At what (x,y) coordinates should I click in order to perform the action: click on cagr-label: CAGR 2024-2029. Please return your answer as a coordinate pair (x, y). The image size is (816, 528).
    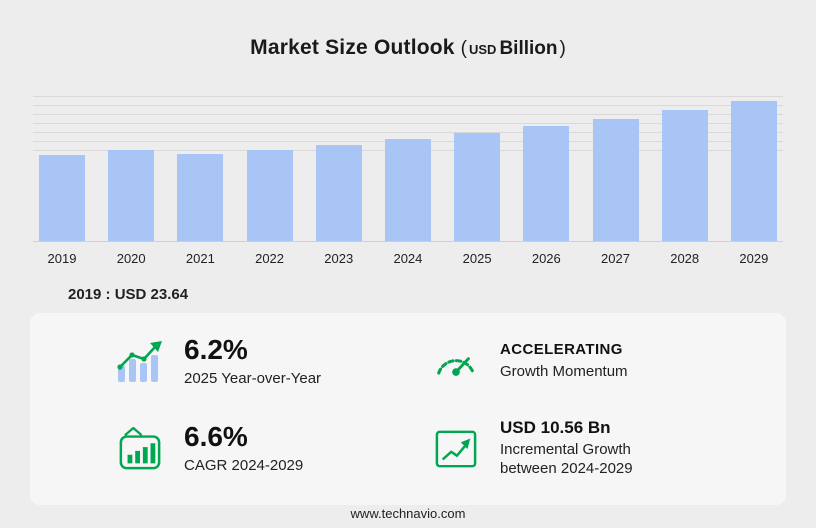
    Looking at the image, I should click on (244, 465).